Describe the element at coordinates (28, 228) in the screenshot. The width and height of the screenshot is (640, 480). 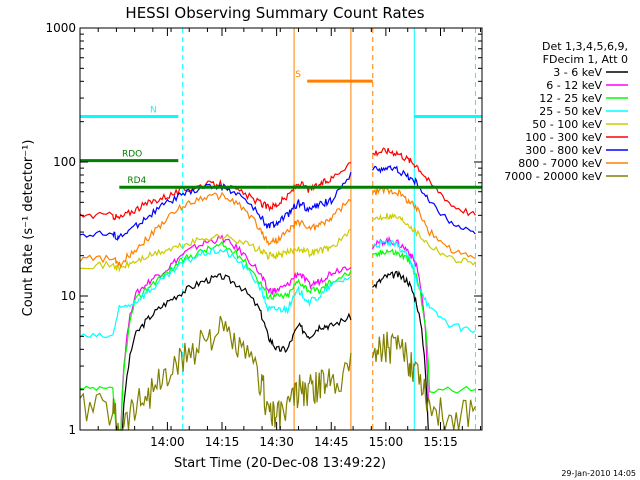
I see `y-axis-label: Count Rate (s⁻¹ detector⁻¹)` at that location.